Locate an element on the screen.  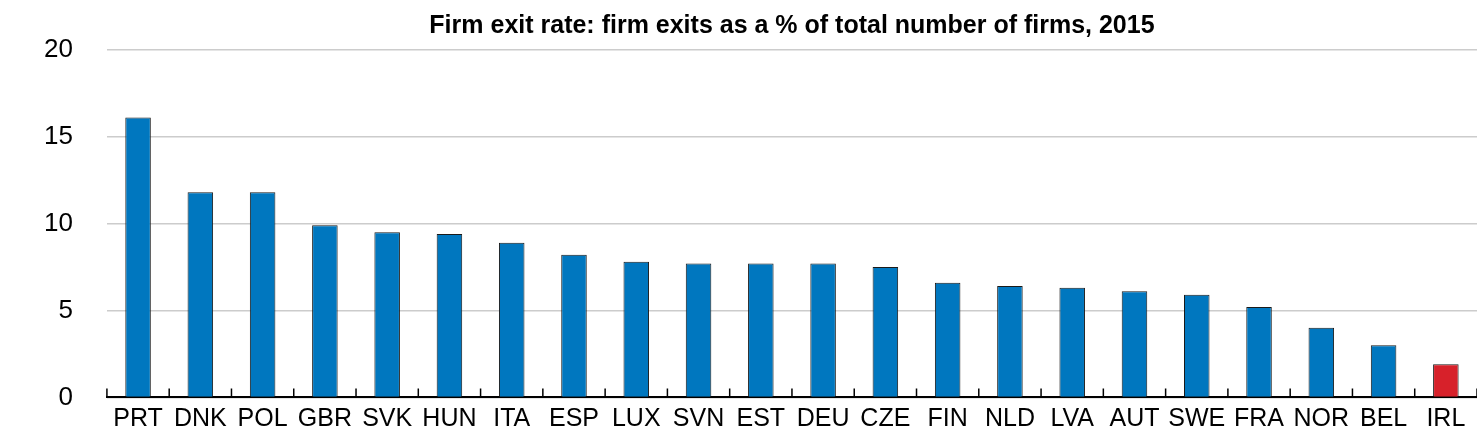
x-tick-label: BEL is located at coordinates (1383, 416).